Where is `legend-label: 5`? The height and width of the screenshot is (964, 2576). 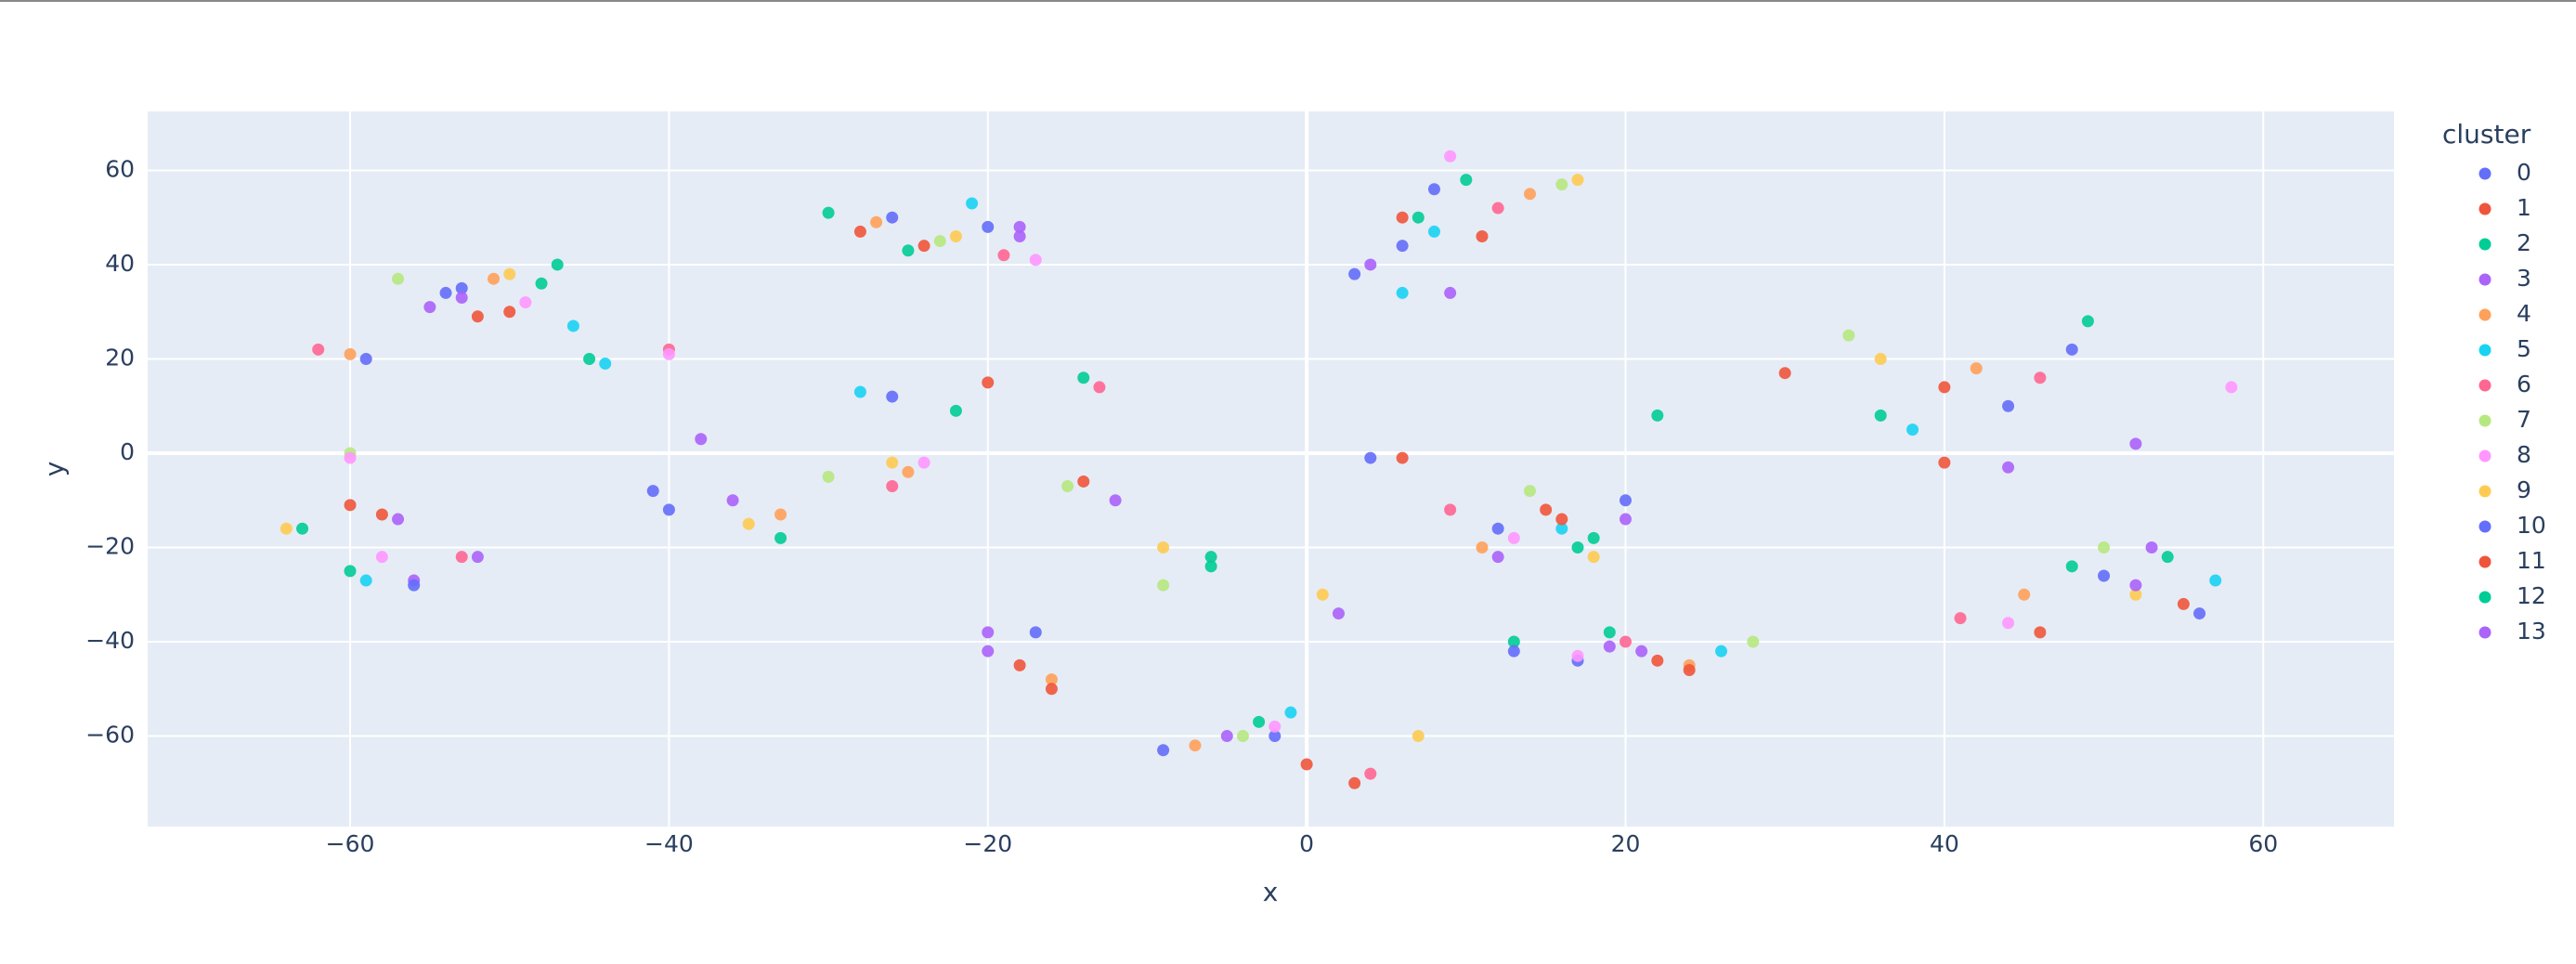 legend-label: 5 is located at coordinates (2524, 348).